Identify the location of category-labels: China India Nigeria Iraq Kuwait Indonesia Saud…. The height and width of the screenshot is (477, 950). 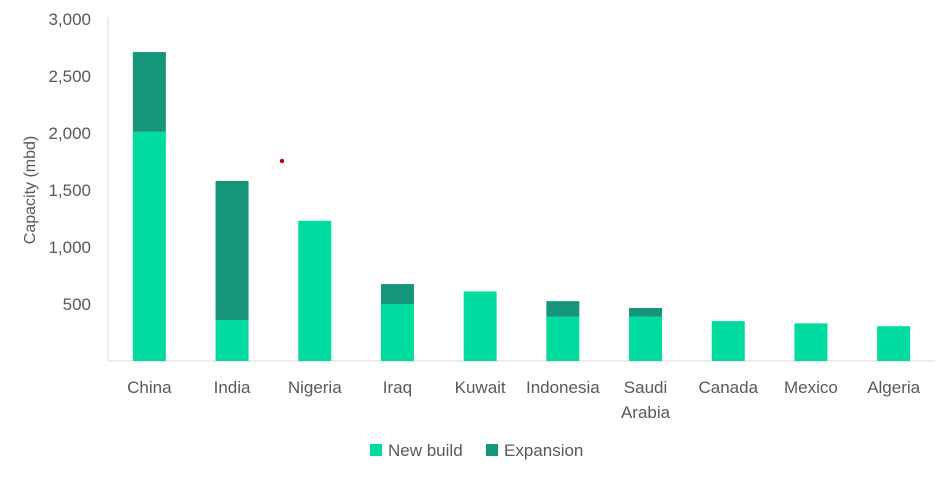
(524, 400).